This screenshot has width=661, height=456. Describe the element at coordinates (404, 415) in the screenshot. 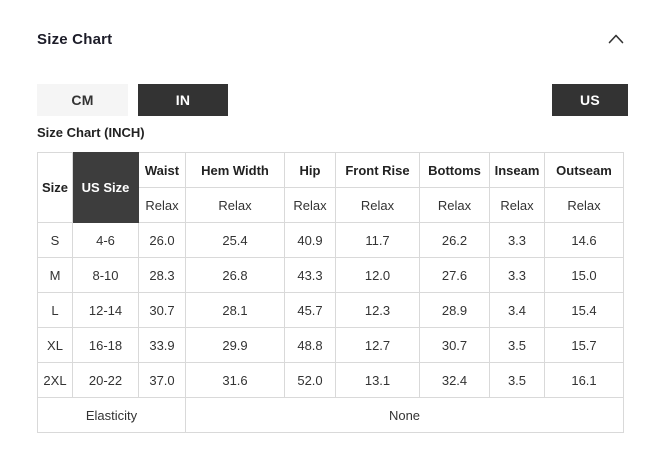

I see `elasticity-value: None` at that location.